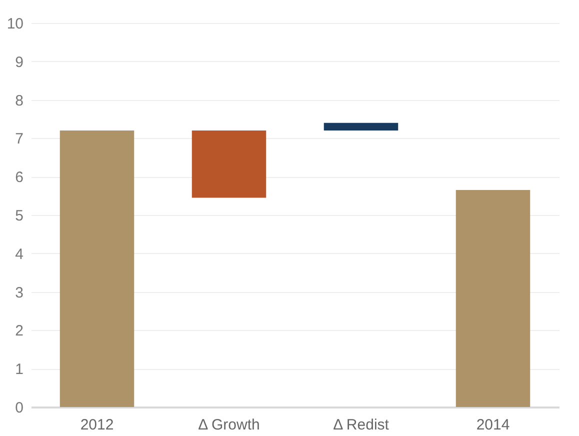 The image size is (579, 436). What do you see at coordinates (229, 425) in the screenshot?
I see `x-tick-label: Δ Growth` at bounding box center [229, 425].